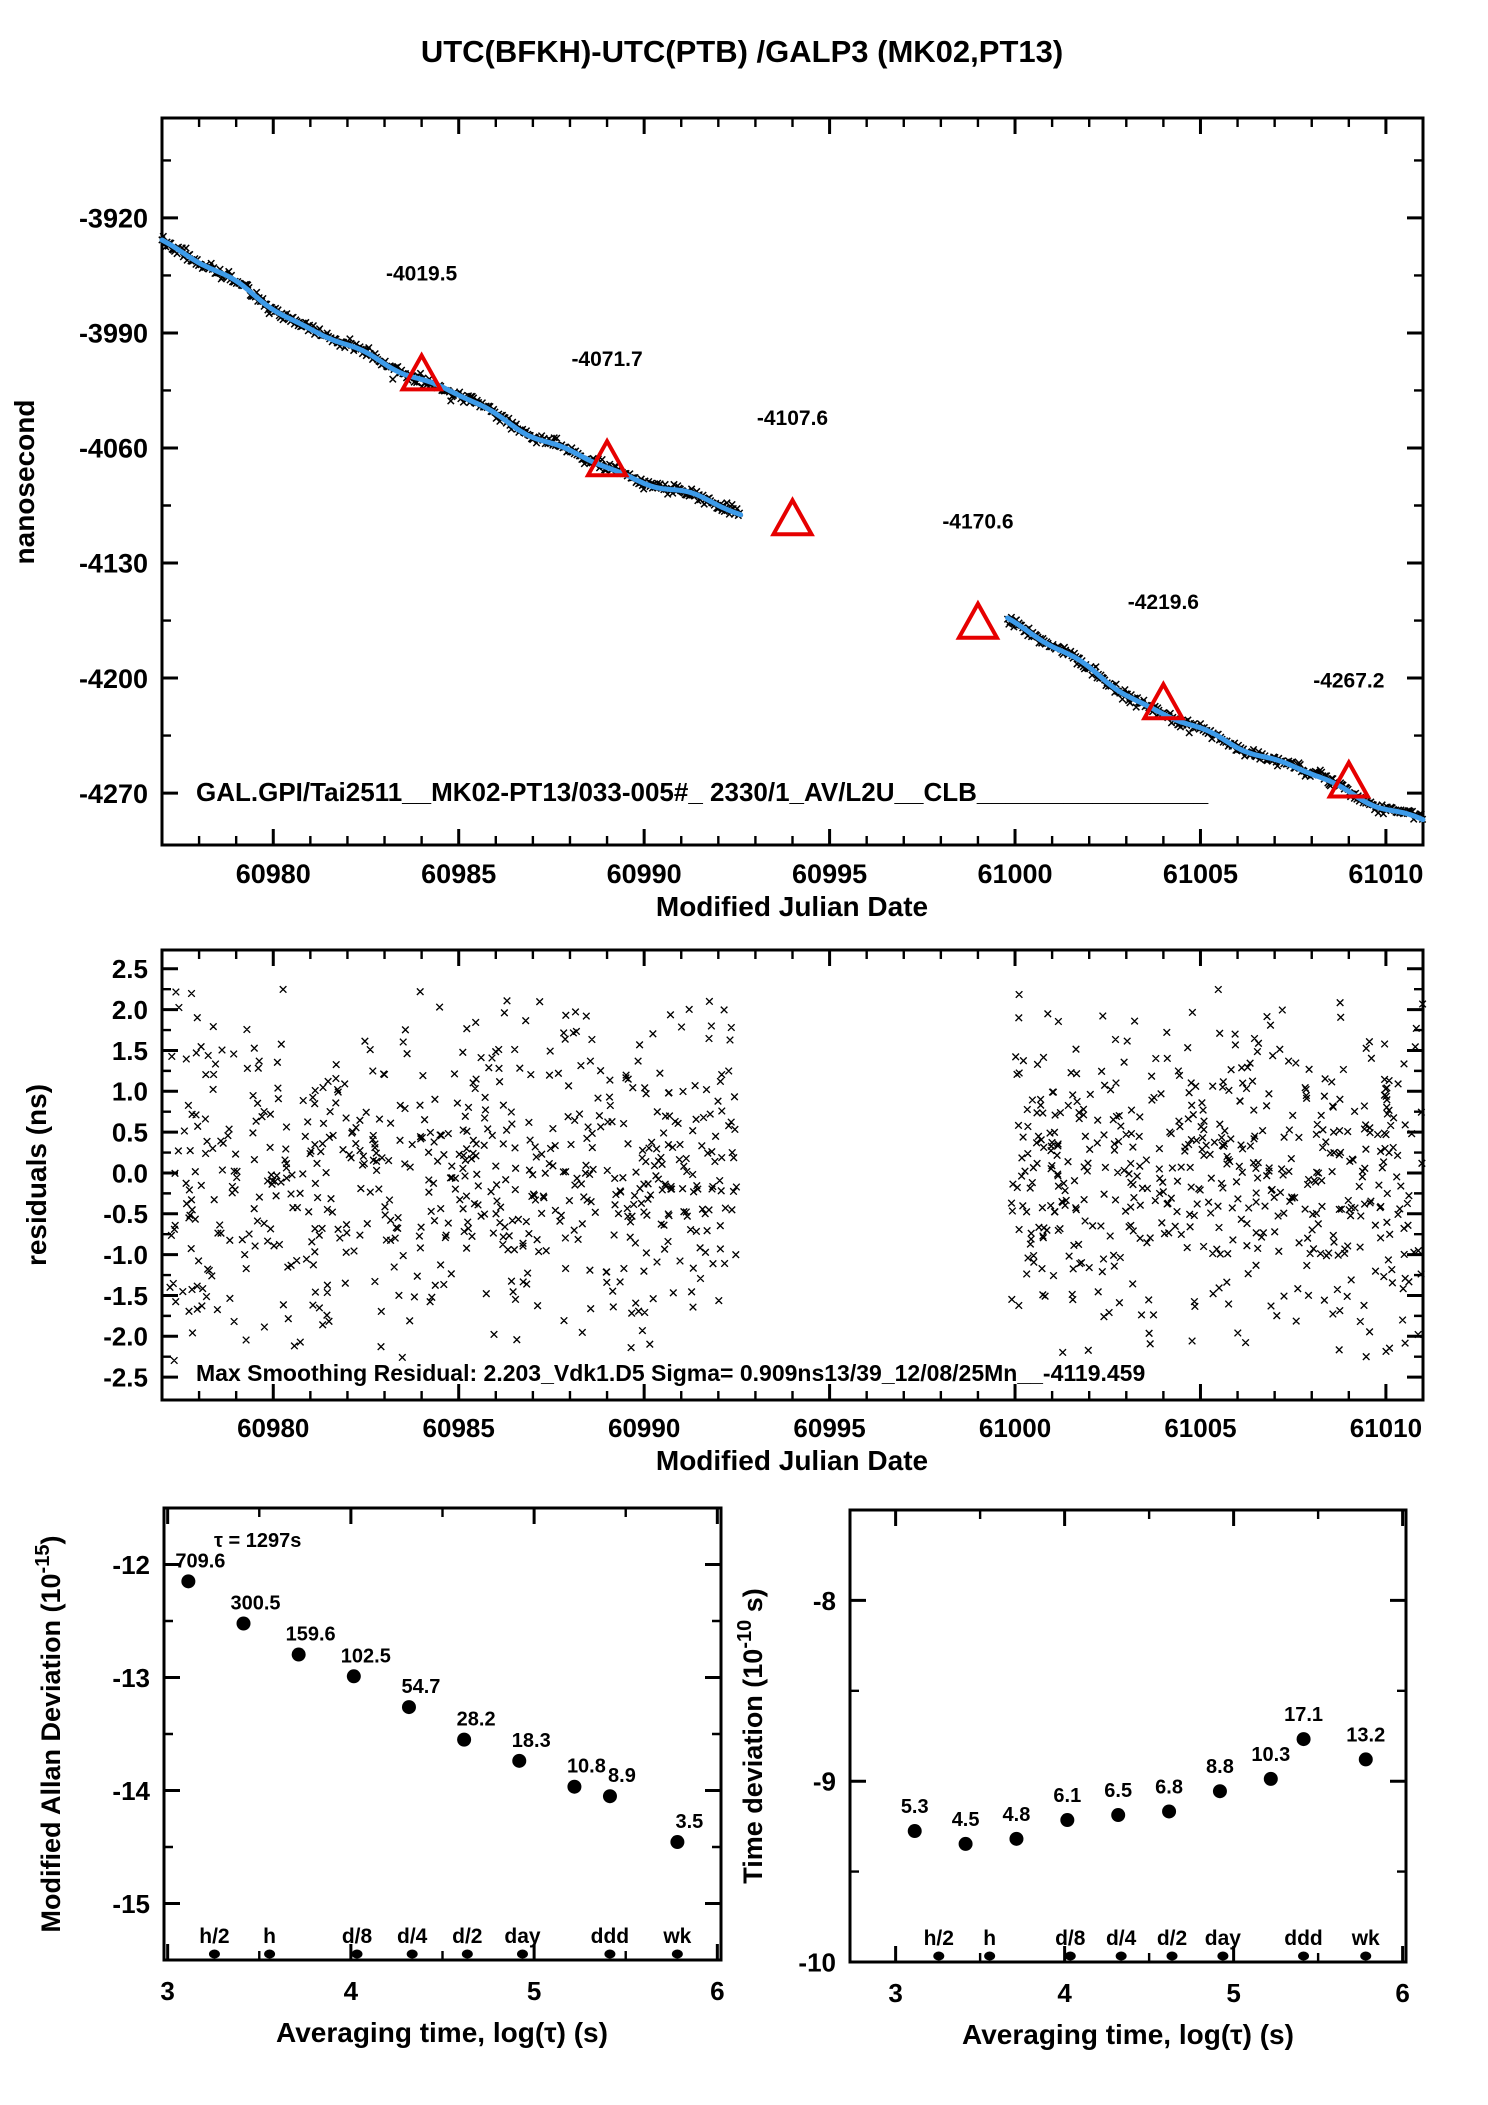 The height and width of the screenshot is (2105, 1488). What do you see at coordinates (534, 1991) in the screenshot?
I see `x-tick-label: 5` at bounding box center [534, 1991].